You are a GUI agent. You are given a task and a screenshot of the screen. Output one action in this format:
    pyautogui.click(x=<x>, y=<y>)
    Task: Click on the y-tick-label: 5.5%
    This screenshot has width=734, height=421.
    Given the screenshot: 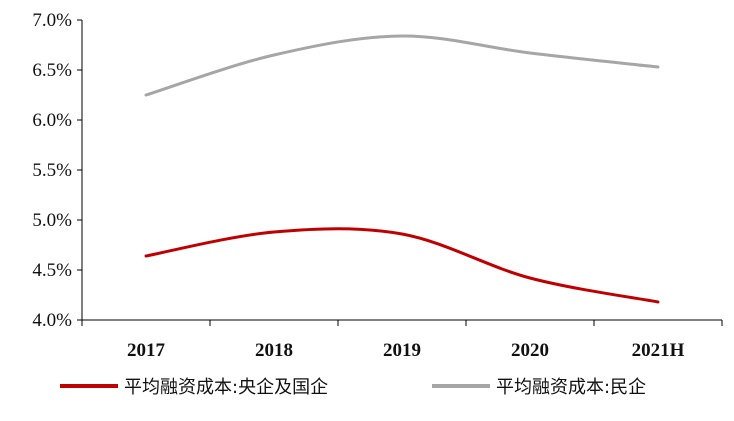 What is the action you would take?
    pyautogui.click(x=52, y=170)
    